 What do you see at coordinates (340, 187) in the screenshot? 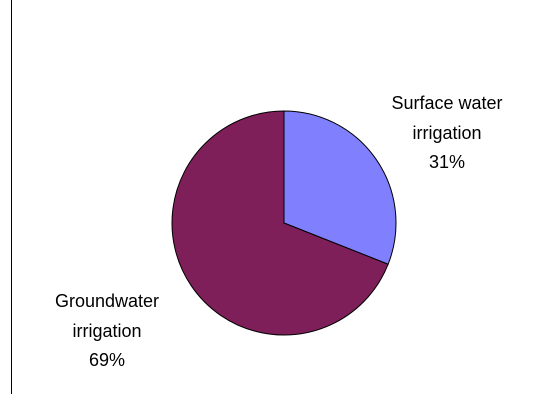
I see `pie-slice-surface-water` at bounding box center [340, 187].